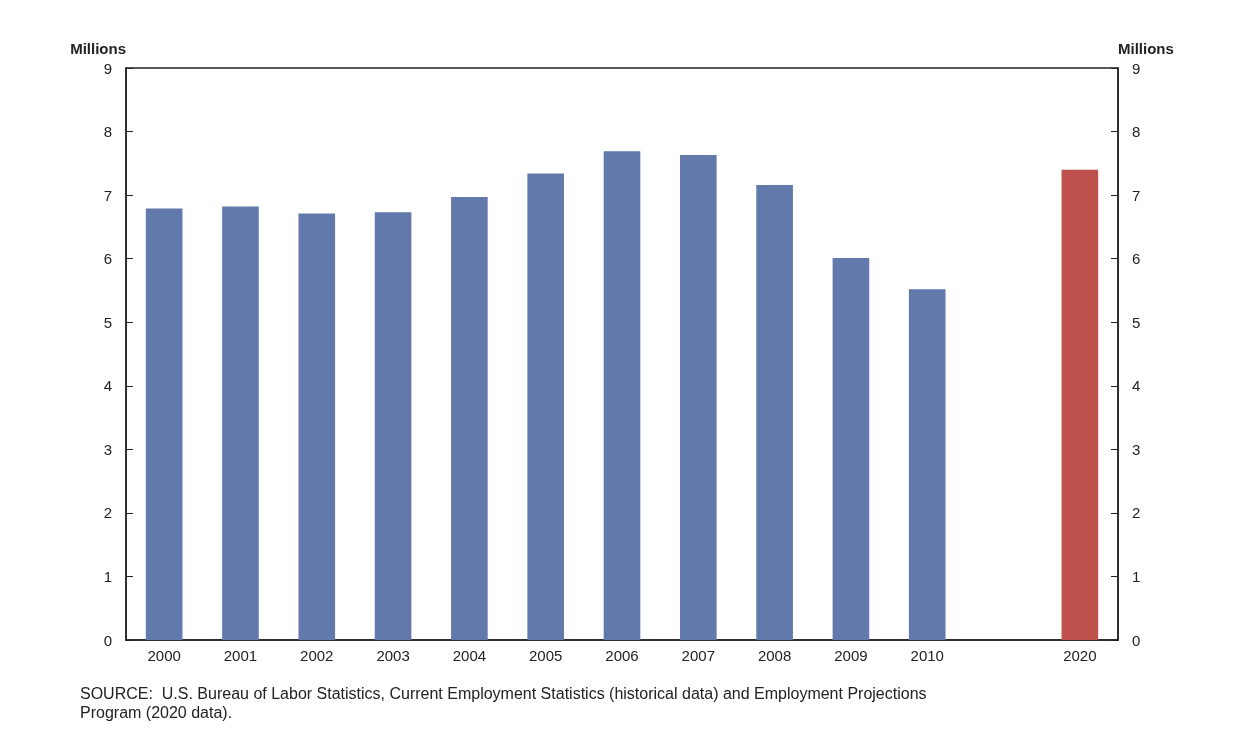 This screenshot has width=1243, height=740. What do you see at coordinates (503, 703) in the screenshot?
I see `source-note: SOURCE: U.S. Bureau of Labor Statistics, Current Employment Statistics (historical data) and Employment Projections Program (2020 data).` at bounding box center [503, 703].